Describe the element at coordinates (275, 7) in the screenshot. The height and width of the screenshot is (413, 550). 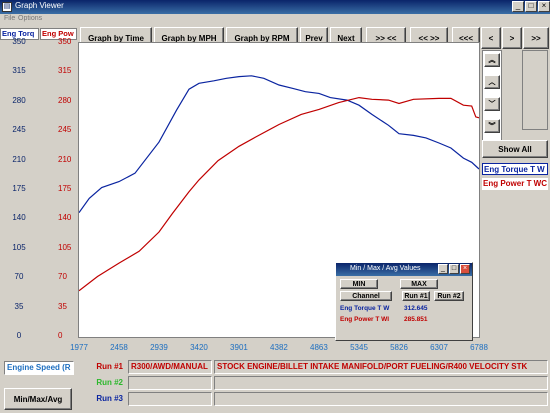
I see `title-bar: ▤ Graph Viewer _ □ ×` at that location.